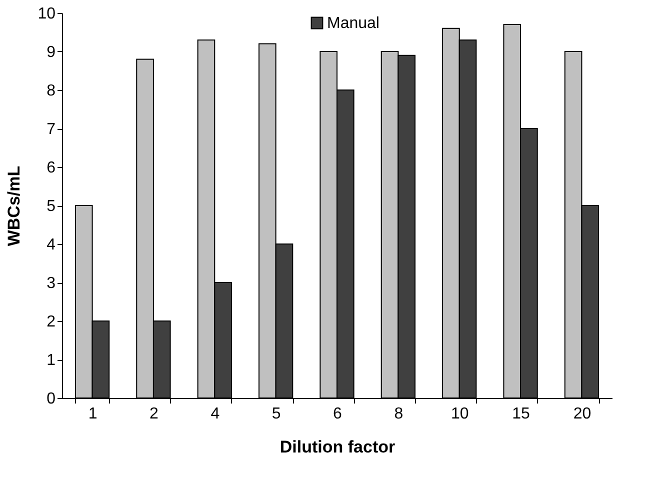  I want to click on x-tick-label: 8, so click(399, 414).